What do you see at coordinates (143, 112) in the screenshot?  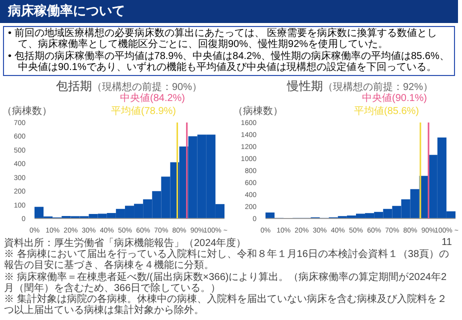 I see `ref-line-label: 平均値(78.9%)` at bounding box center [143, 112].